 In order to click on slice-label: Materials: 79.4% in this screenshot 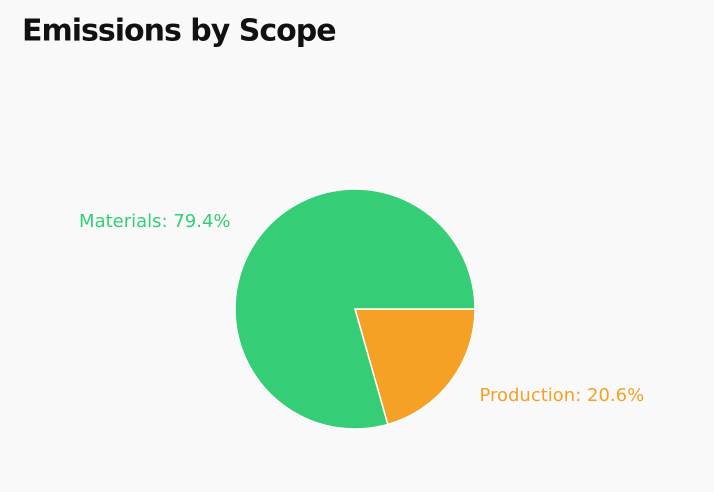, I will do `click(154, 221)`.